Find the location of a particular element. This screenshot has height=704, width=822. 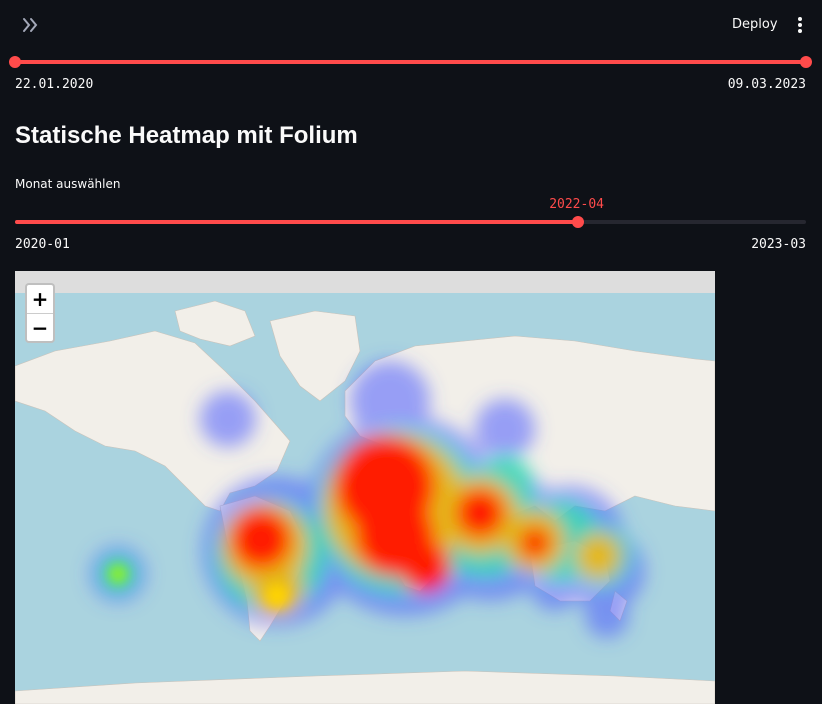

date-slider-fill is located at coordinates (410, 62).